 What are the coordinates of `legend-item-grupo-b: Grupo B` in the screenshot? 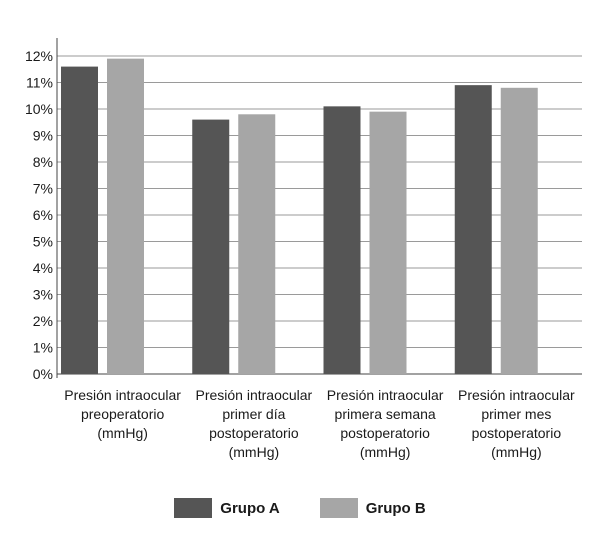 It's located at (372, 508).